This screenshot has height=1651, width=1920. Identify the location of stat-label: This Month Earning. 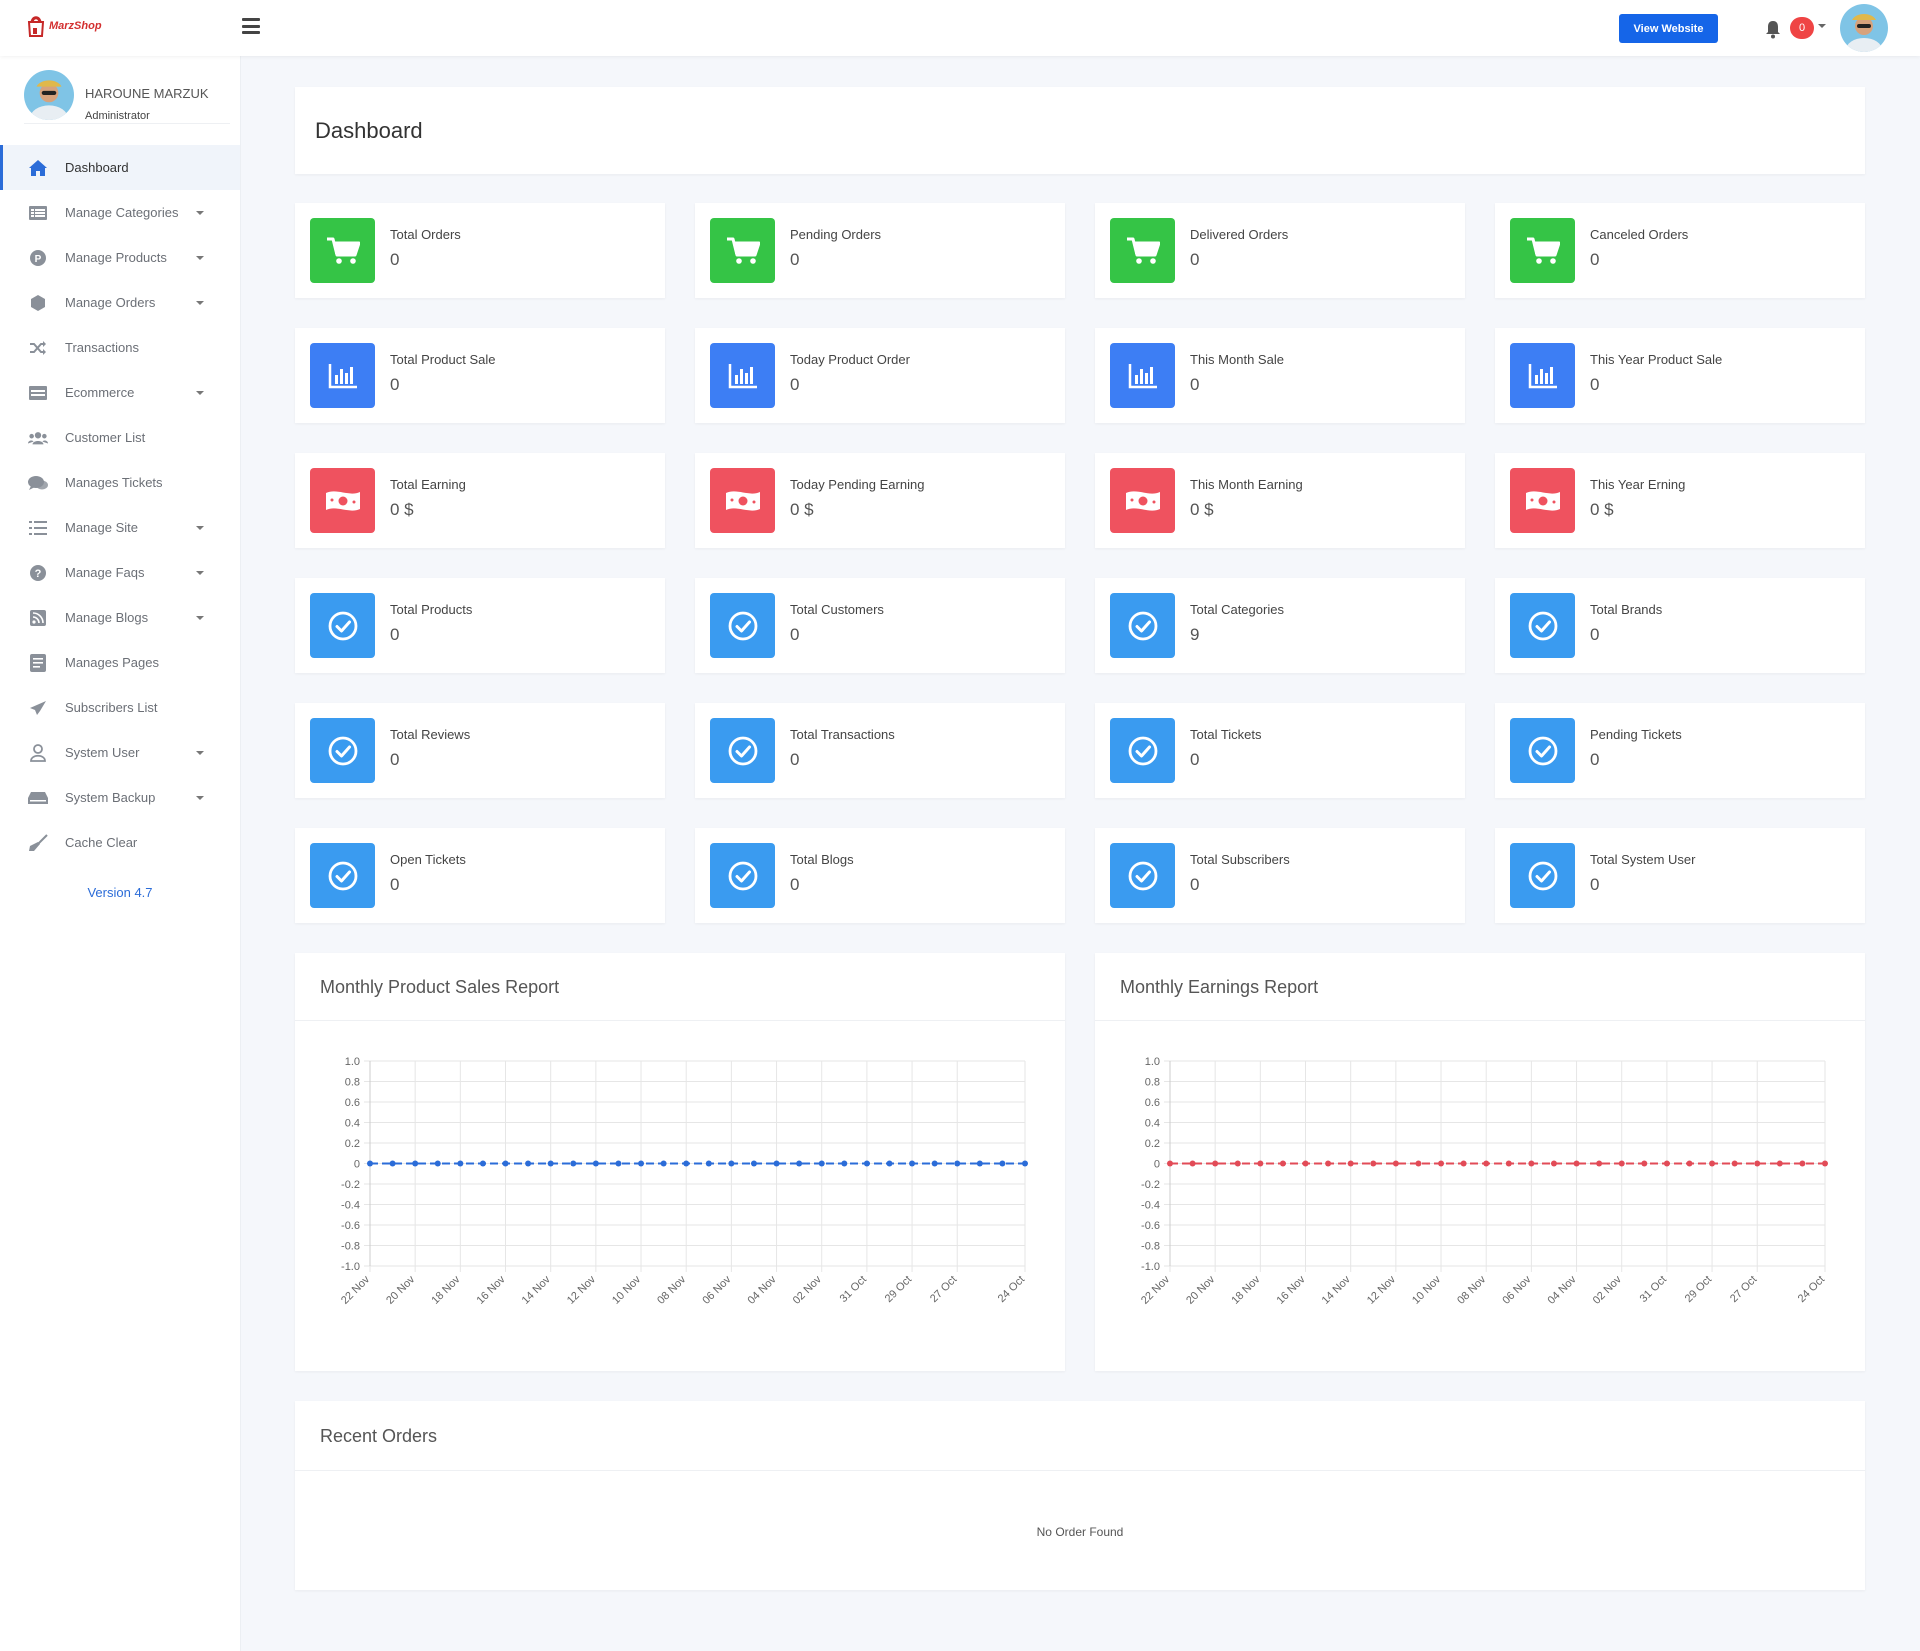
(1246, 484).